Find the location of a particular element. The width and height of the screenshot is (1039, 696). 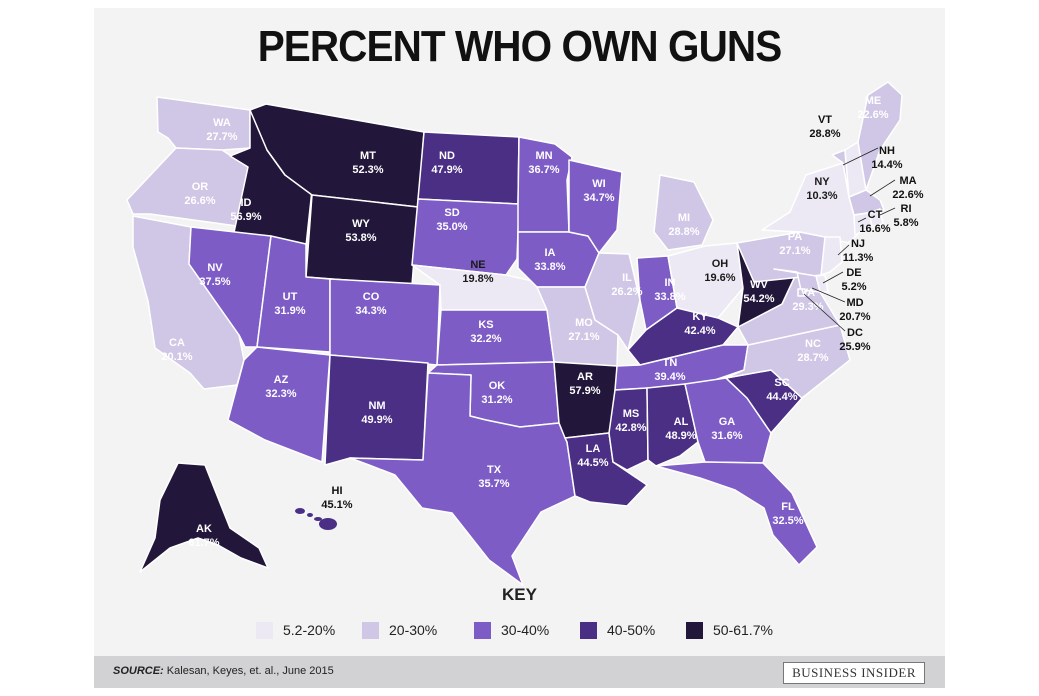

state-value-label: 35.0% is located at coordinates (451, 227).